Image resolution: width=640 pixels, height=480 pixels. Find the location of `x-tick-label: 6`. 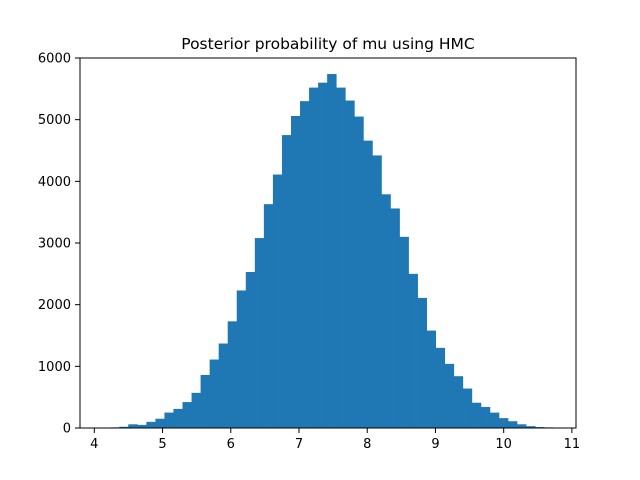

x-tick-label: 6 is located at coordinates (231, 444).